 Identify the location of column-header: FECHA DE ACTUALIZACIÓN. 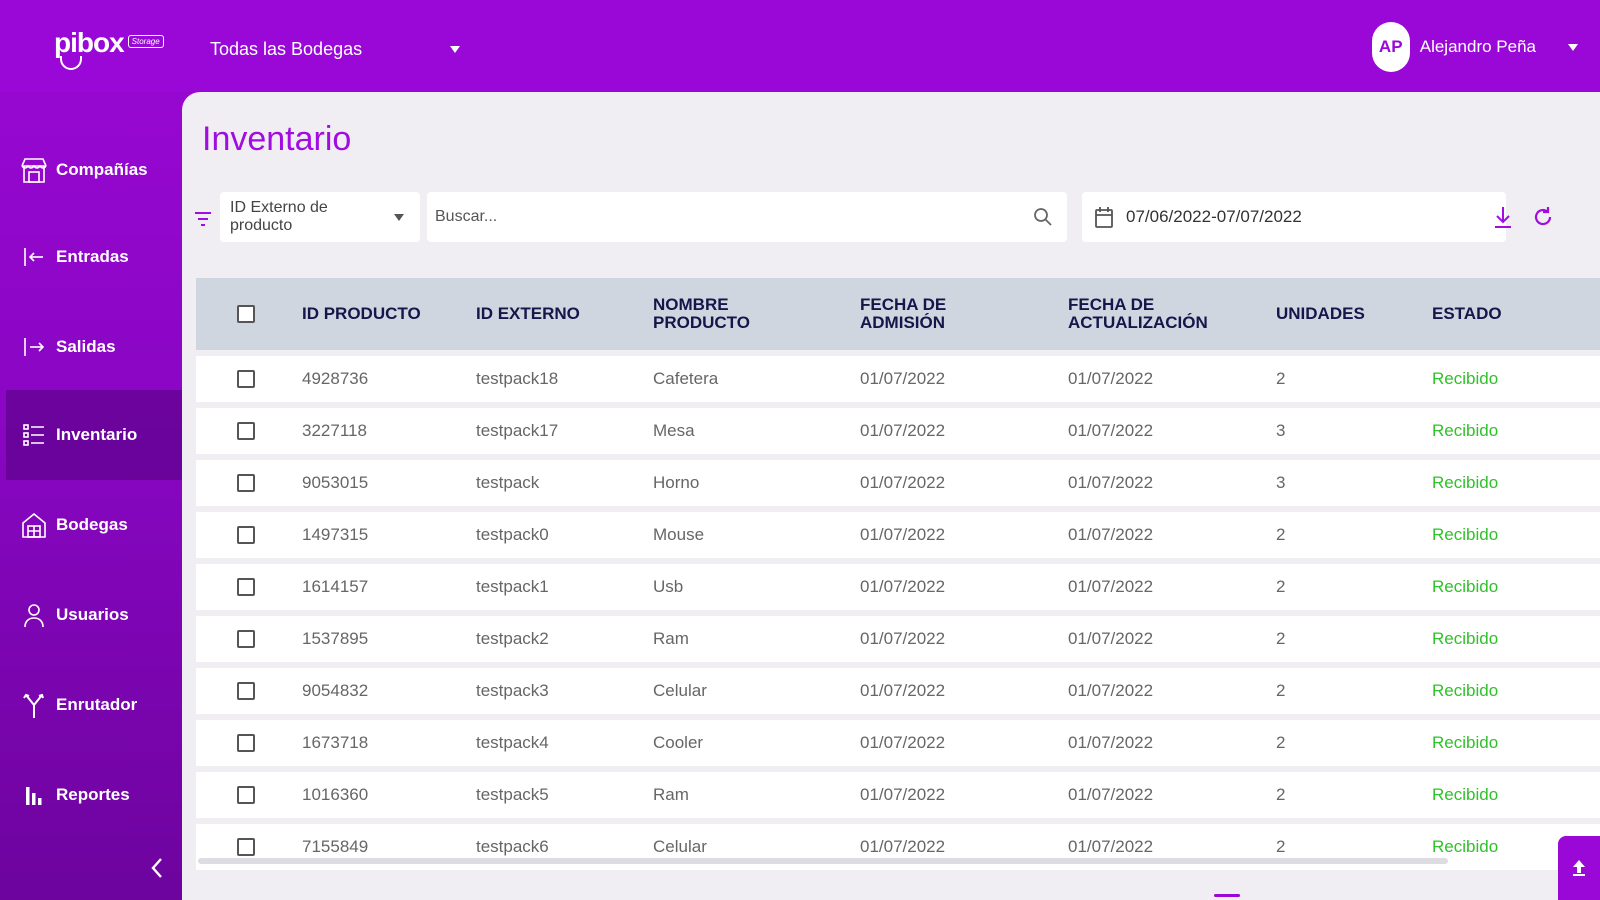
(1138, 313).